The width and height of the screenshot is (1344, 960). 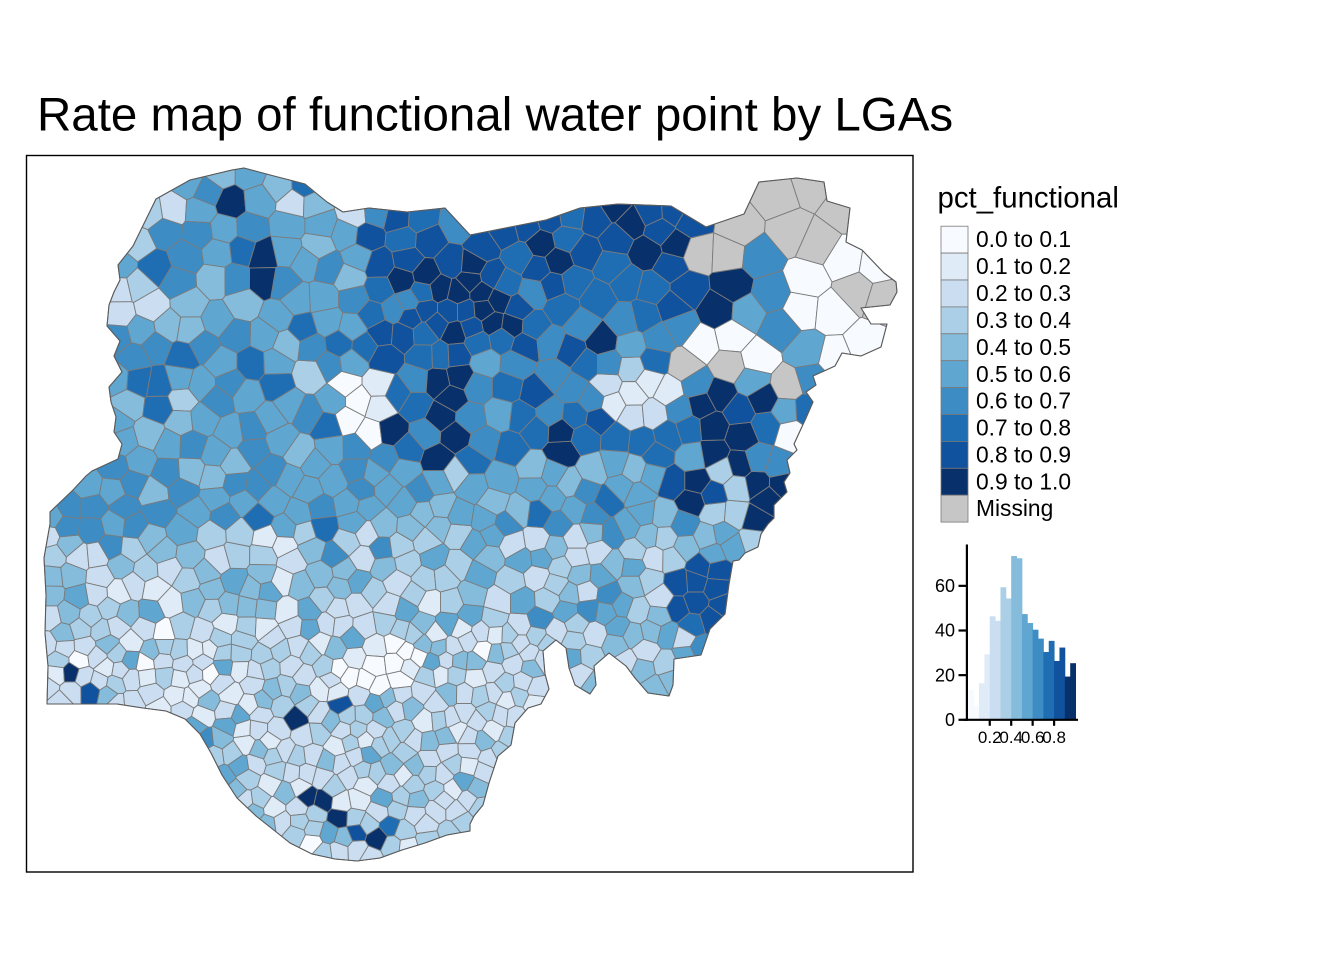 What do you see at coordinates (1023, 481) in the screenshot?
I see `svg-text: 0.9 to 1.0` at bounding box center [1023, 481].